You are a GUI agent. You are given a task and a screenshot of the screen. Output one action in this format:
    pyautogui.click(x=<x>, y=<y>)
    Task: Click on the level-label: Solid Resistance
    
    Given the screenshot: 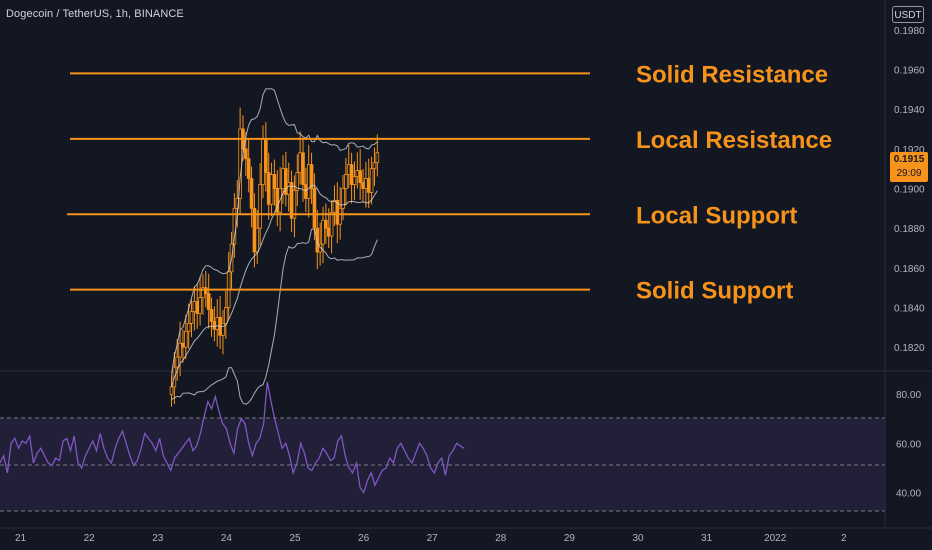 What is the action you would take?
    pyautogui.click(x=732, y=74)
    